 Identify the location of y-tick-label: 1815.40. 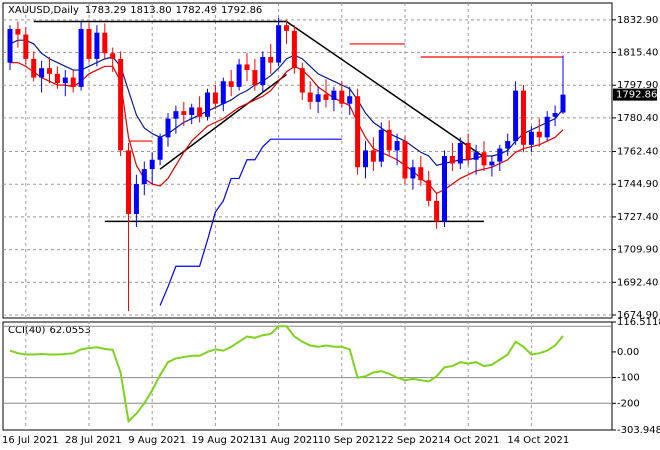
(637, 53).